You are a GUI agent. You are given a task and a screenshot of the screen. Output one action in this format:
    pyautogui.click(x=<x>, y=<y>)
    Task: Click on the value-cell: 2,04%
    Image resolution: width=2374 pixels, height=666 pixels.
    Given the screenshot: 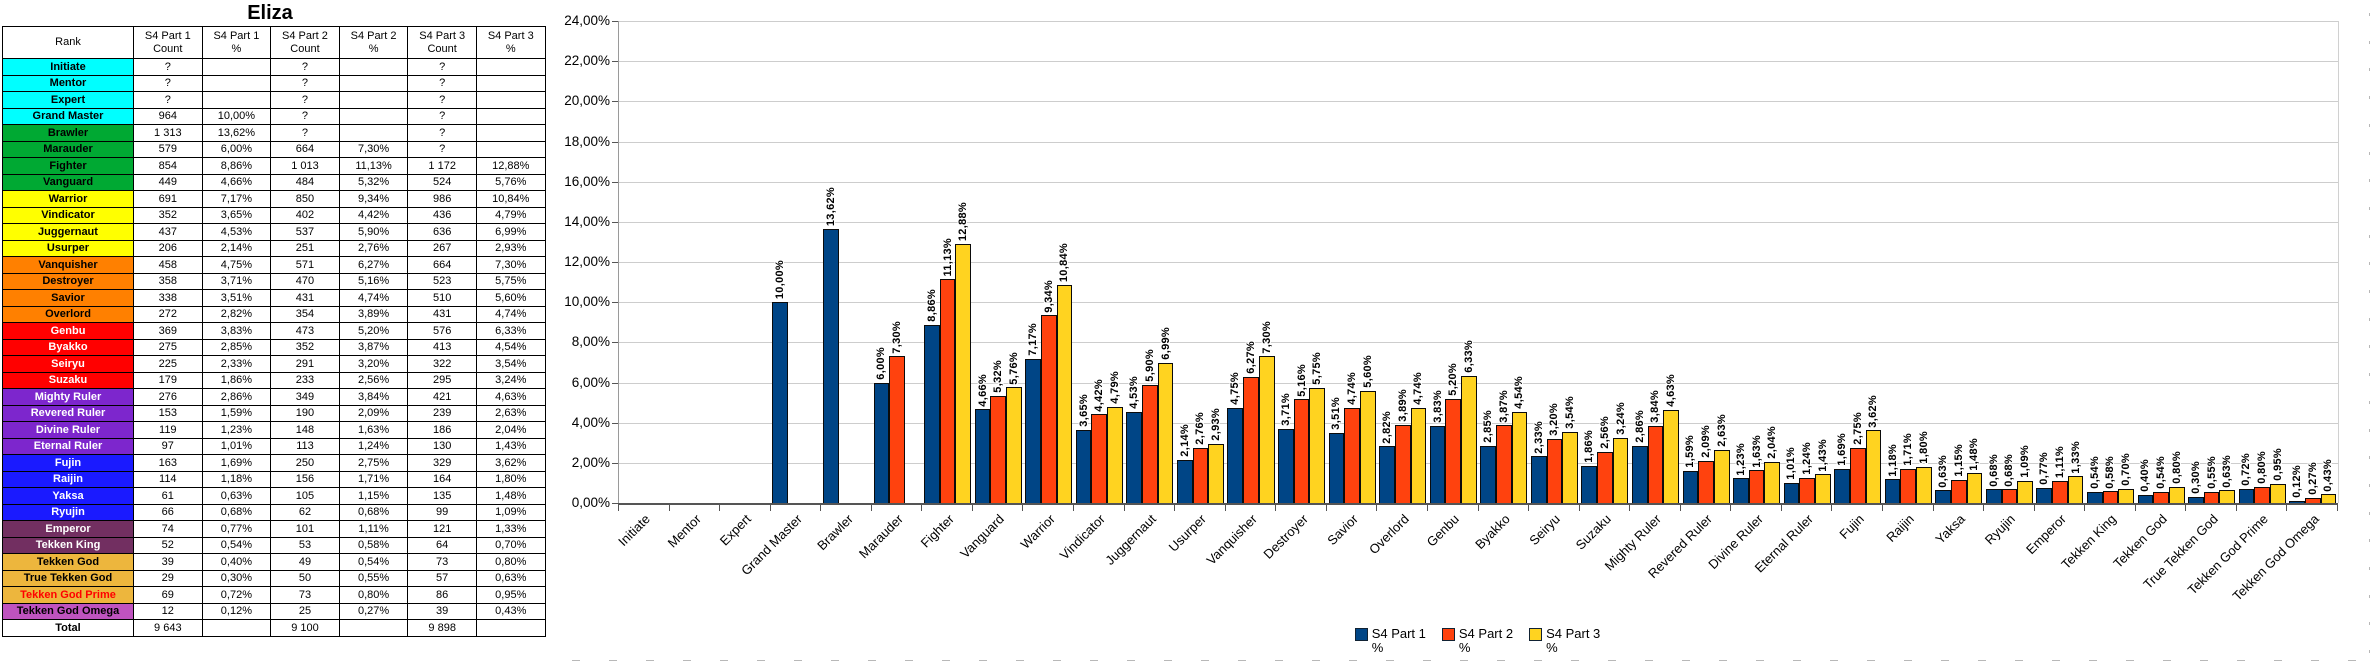 What is the action you would take?
    pyautogui.click(x=510, y=430)
    